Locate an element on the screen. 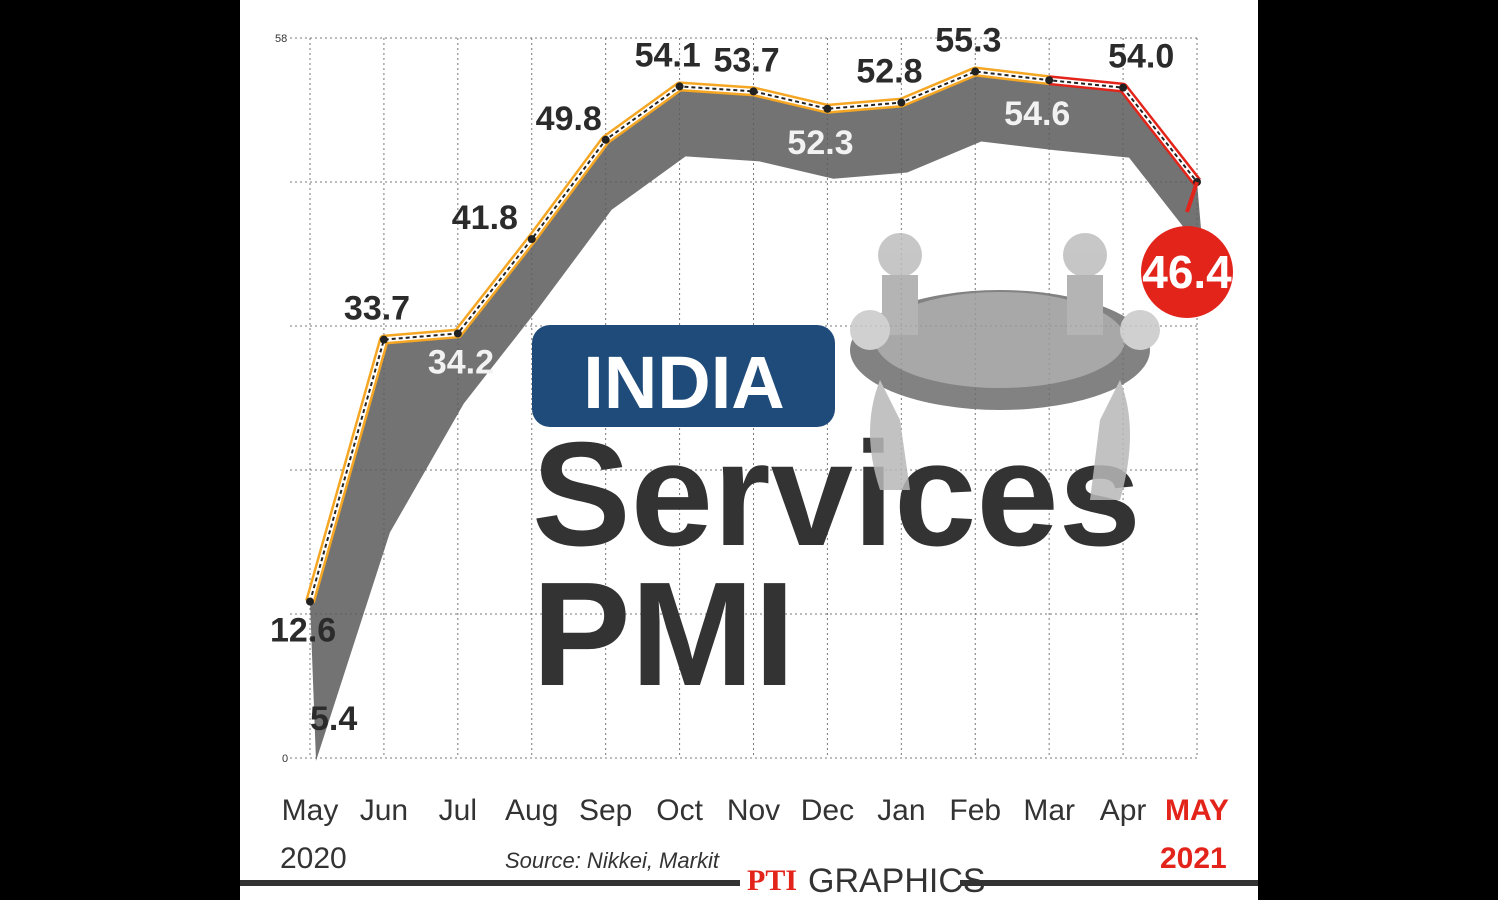 The image size is (1498, 900). x-tick-label: Apr is located at coordinates (1123, 810).